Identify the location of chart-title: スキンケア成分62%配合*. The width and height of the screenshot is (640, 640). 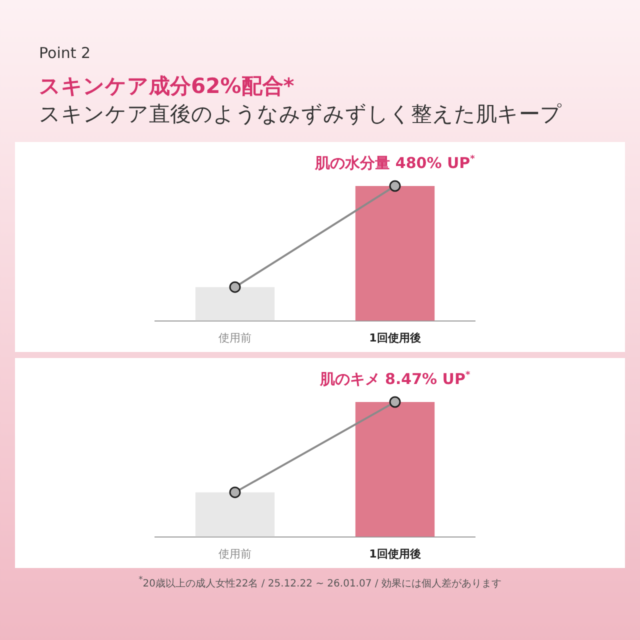
(167, 86).